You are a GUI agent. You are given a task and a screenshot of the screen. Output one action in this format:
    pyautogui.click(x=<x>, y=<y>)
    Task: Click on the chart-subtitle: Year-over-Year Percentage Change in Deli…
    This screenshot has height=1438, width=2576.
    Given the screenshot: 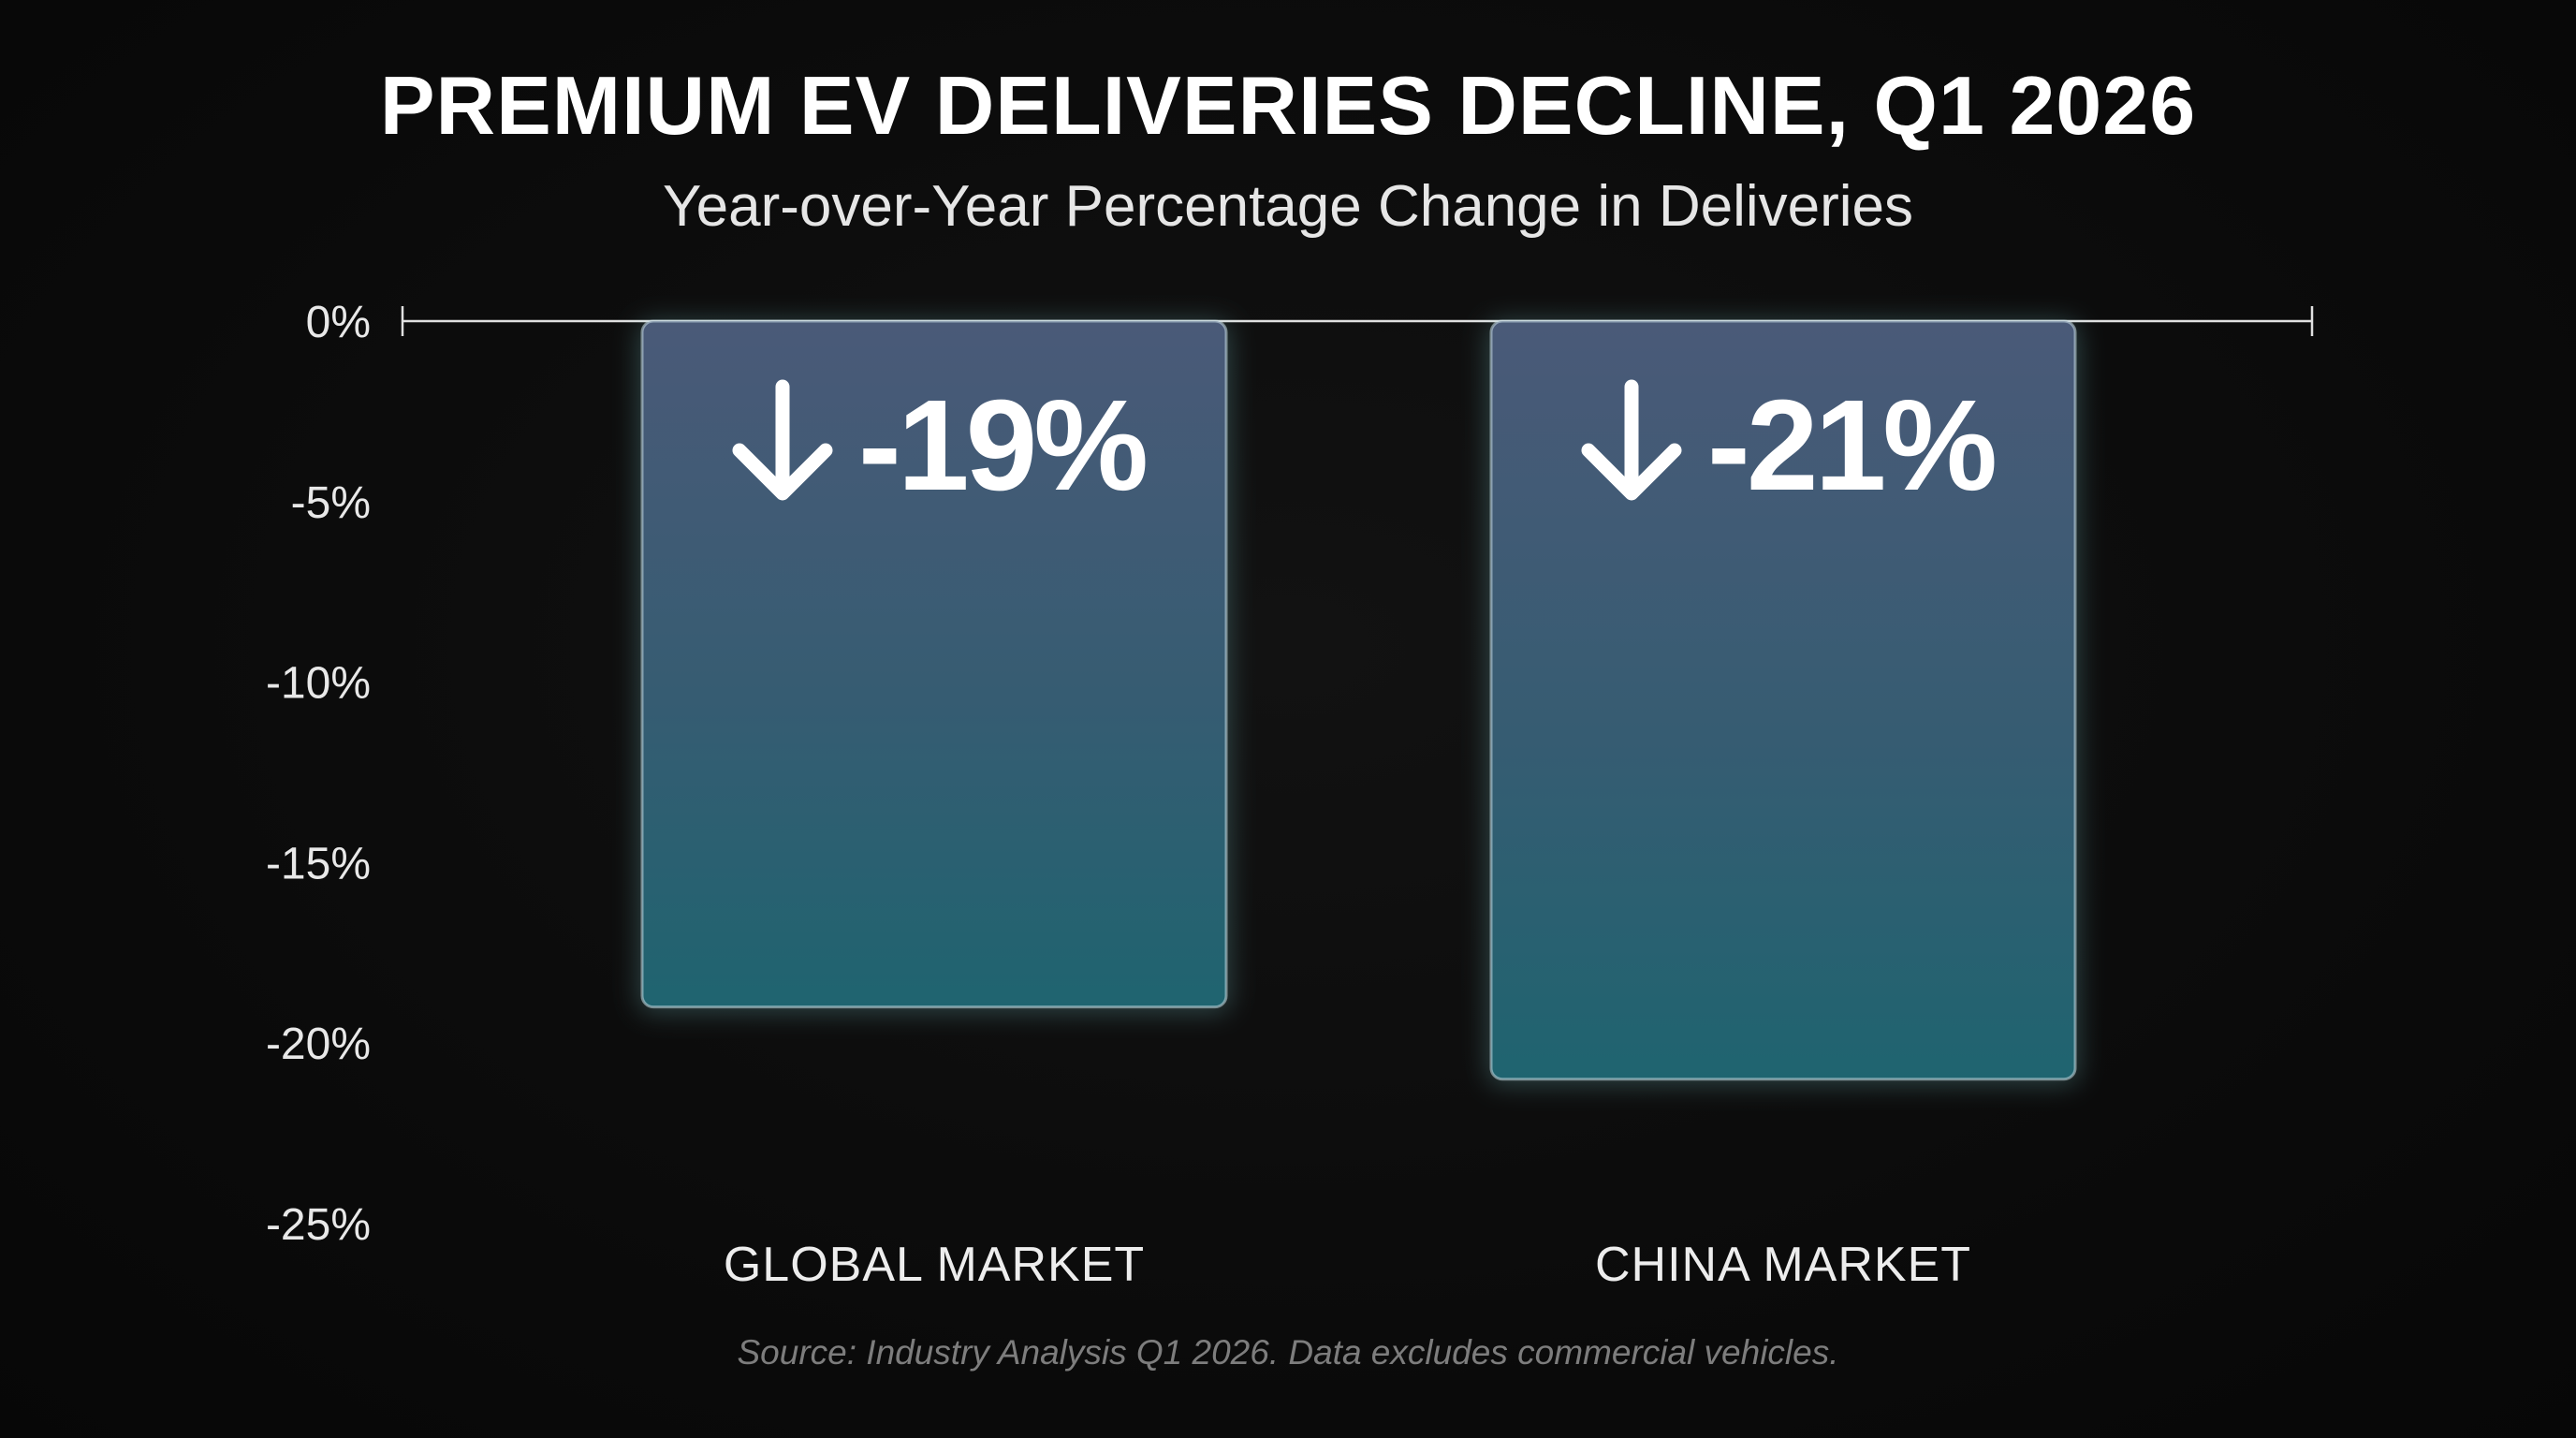 What is the action you would take?
    pyautogui.click(x=1288, y=206)
    